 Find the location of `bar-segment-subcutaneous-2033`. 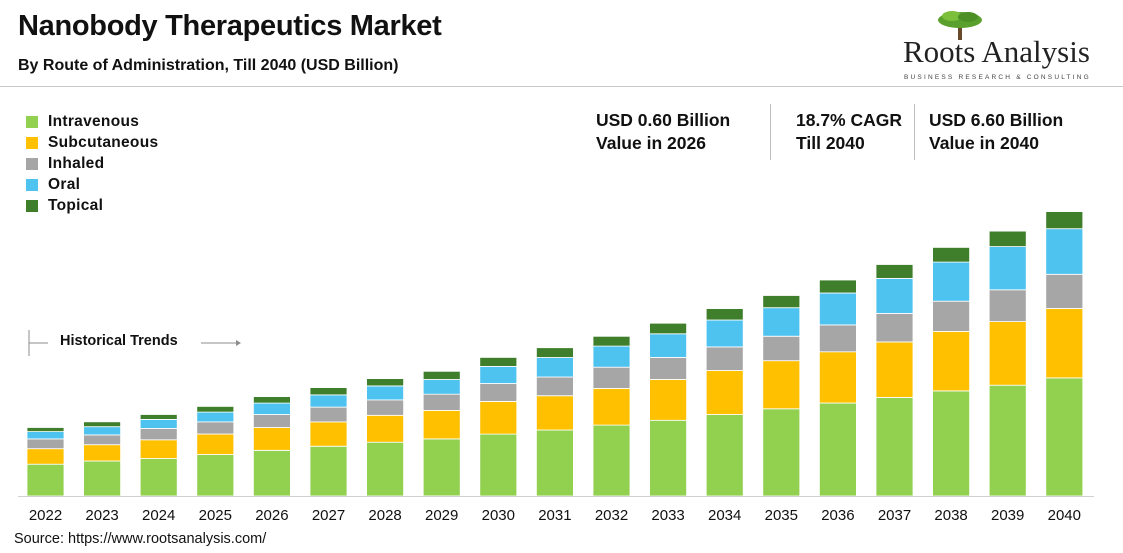

bar-segment-subcutaneous-2033 is located at coordinates (668, 400).